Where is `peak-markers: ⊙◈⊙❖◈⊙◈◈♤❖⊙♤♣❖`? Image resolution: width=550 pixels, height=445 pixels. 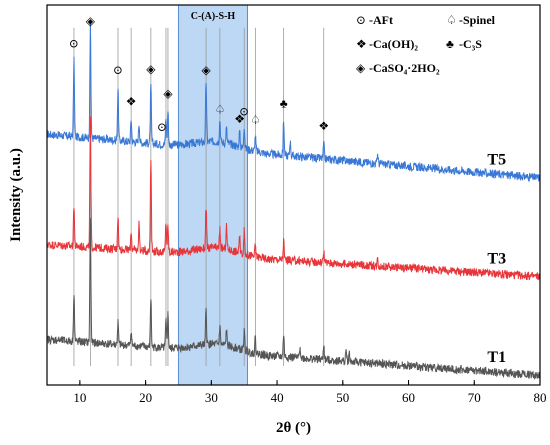 peak-markers: ⊙◈⊙❖◈⊙◈◈♤❖⊙♤♣❖ is located at coordinates (199, 74).